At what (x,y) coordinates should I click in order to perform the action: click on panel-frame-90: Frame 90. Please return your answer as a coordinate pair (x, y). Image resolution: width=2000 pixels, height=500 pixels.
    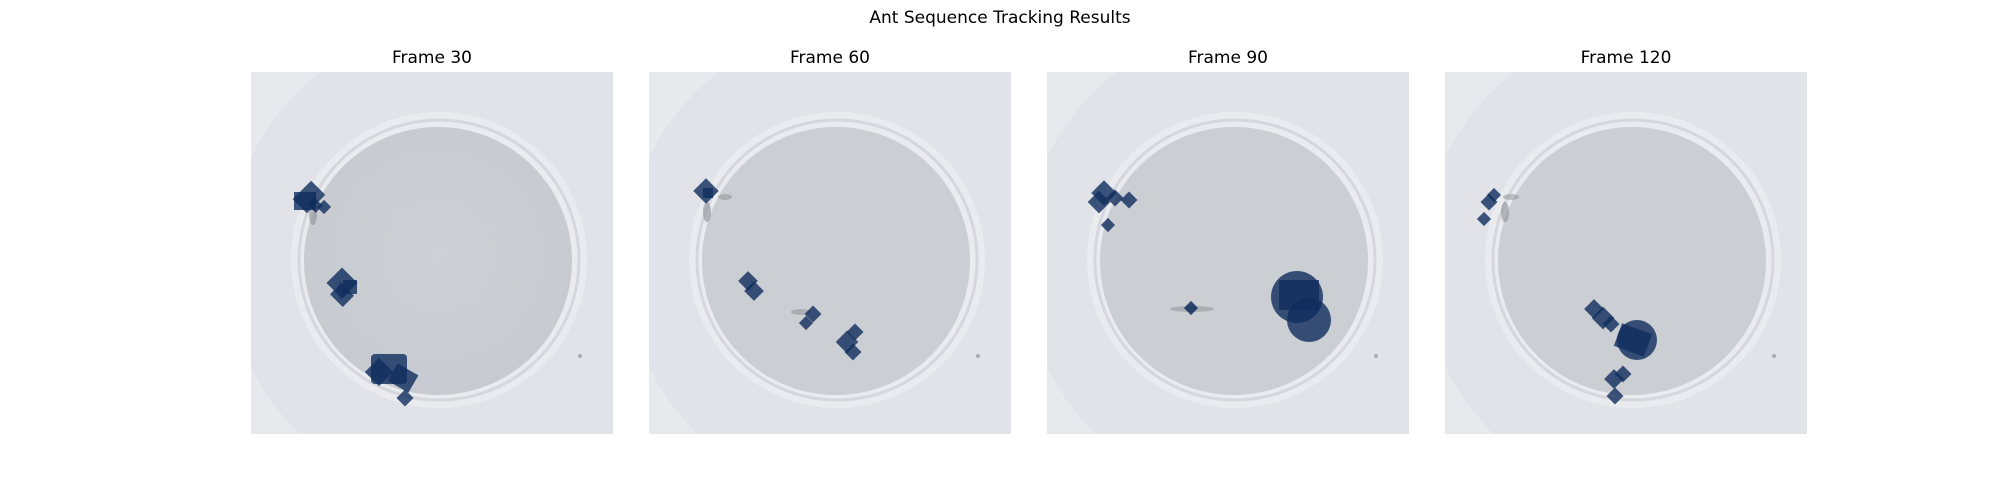
    Looking at the image, I should click on (1228, 240).